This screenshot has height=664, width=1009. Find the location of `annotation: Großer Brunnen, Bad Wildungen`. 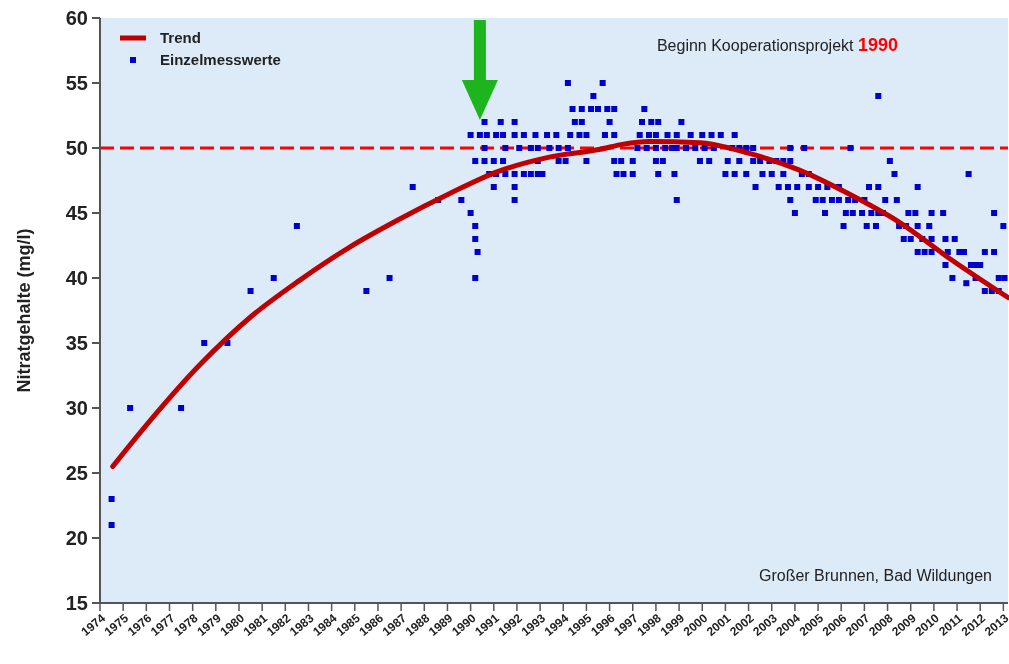

annotation: Großer Brunnen, Bad Wildungen is located at coordinates (875, 575).